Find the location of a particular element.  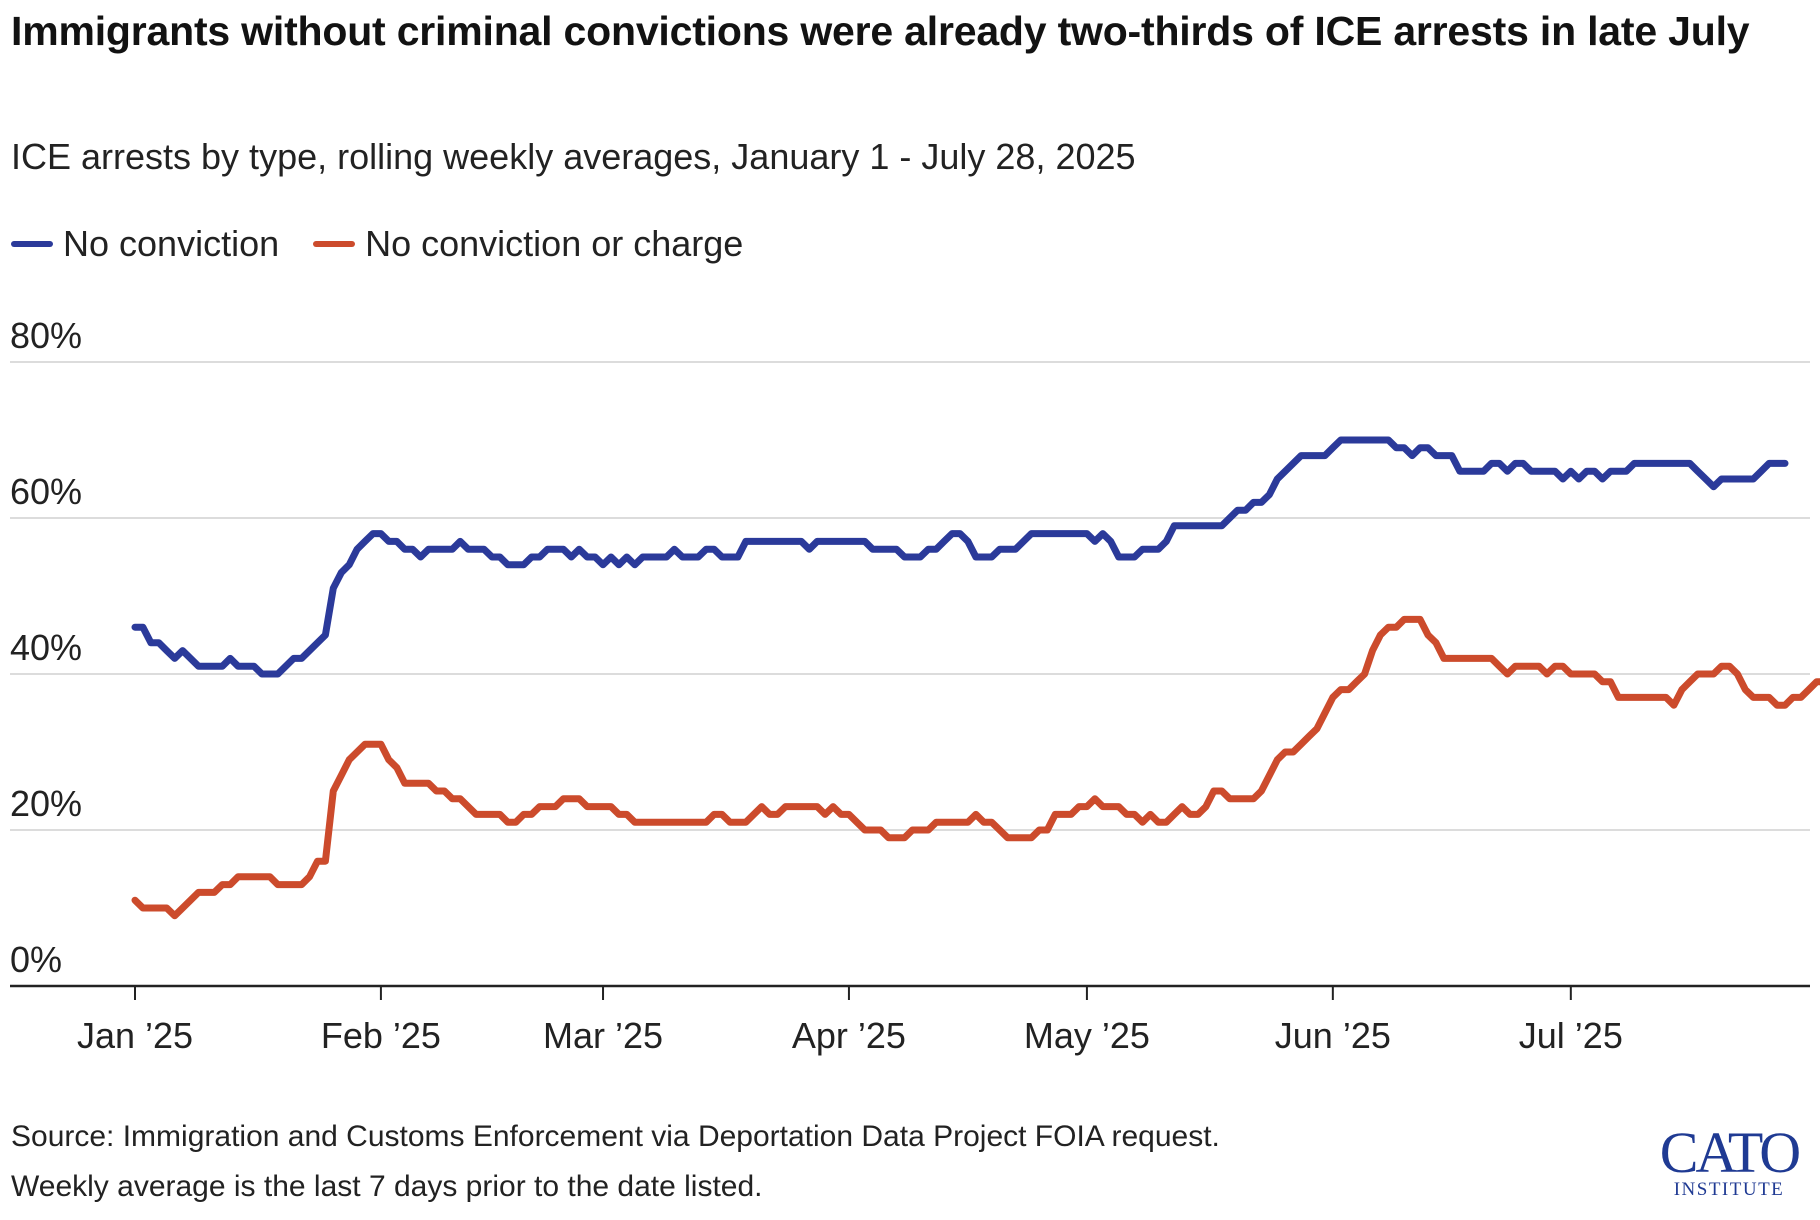

legend-label-no-conviction-or-charge: No conviction or charge is located at coordinates (554, 243).